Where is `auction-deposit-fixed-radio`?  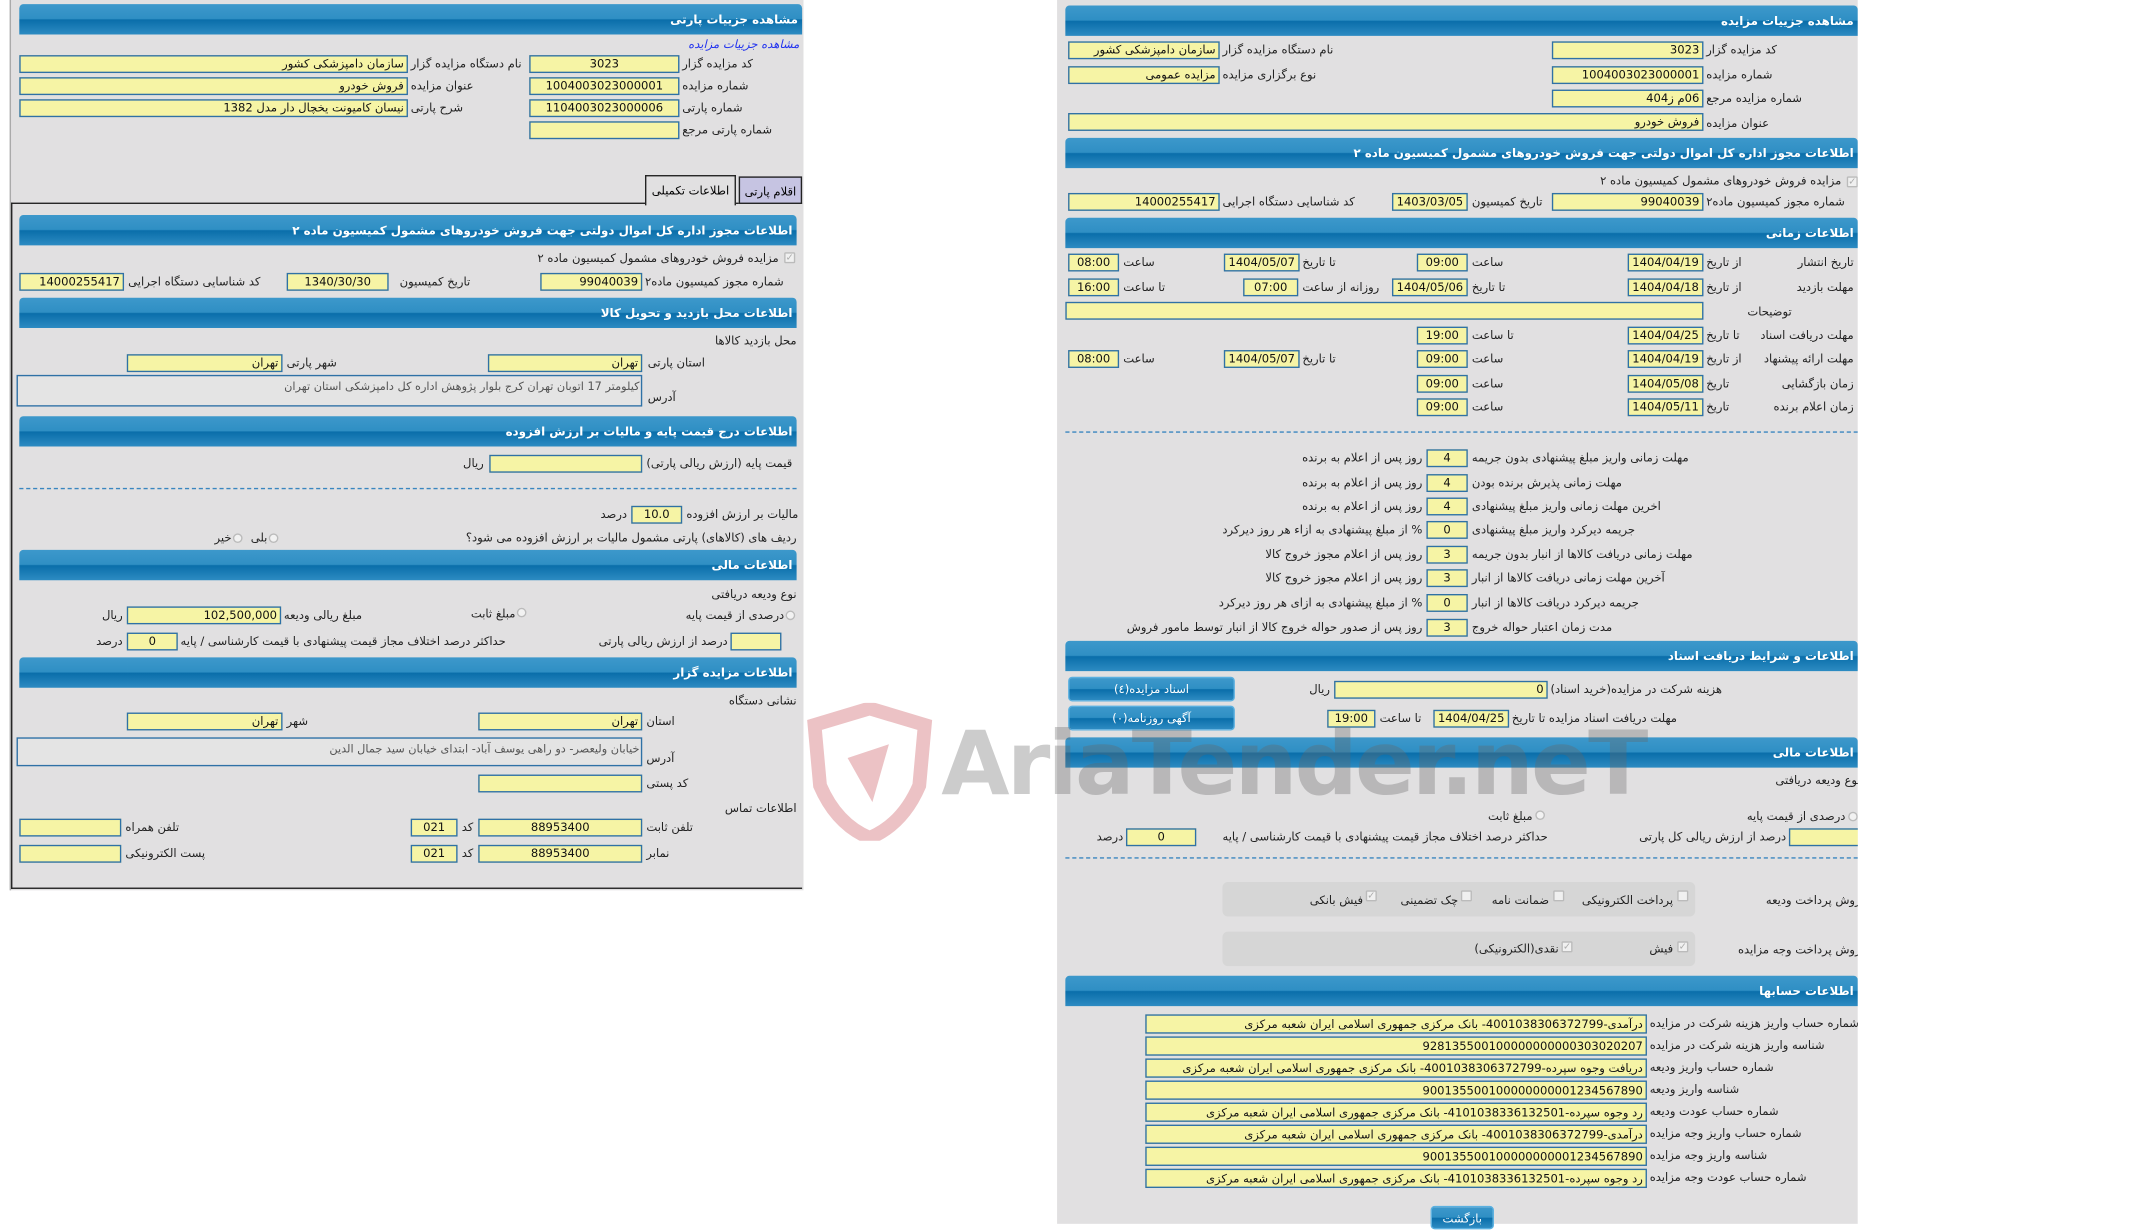
auction-deposit-fixed-radio is located at coordinates (1540, 815).